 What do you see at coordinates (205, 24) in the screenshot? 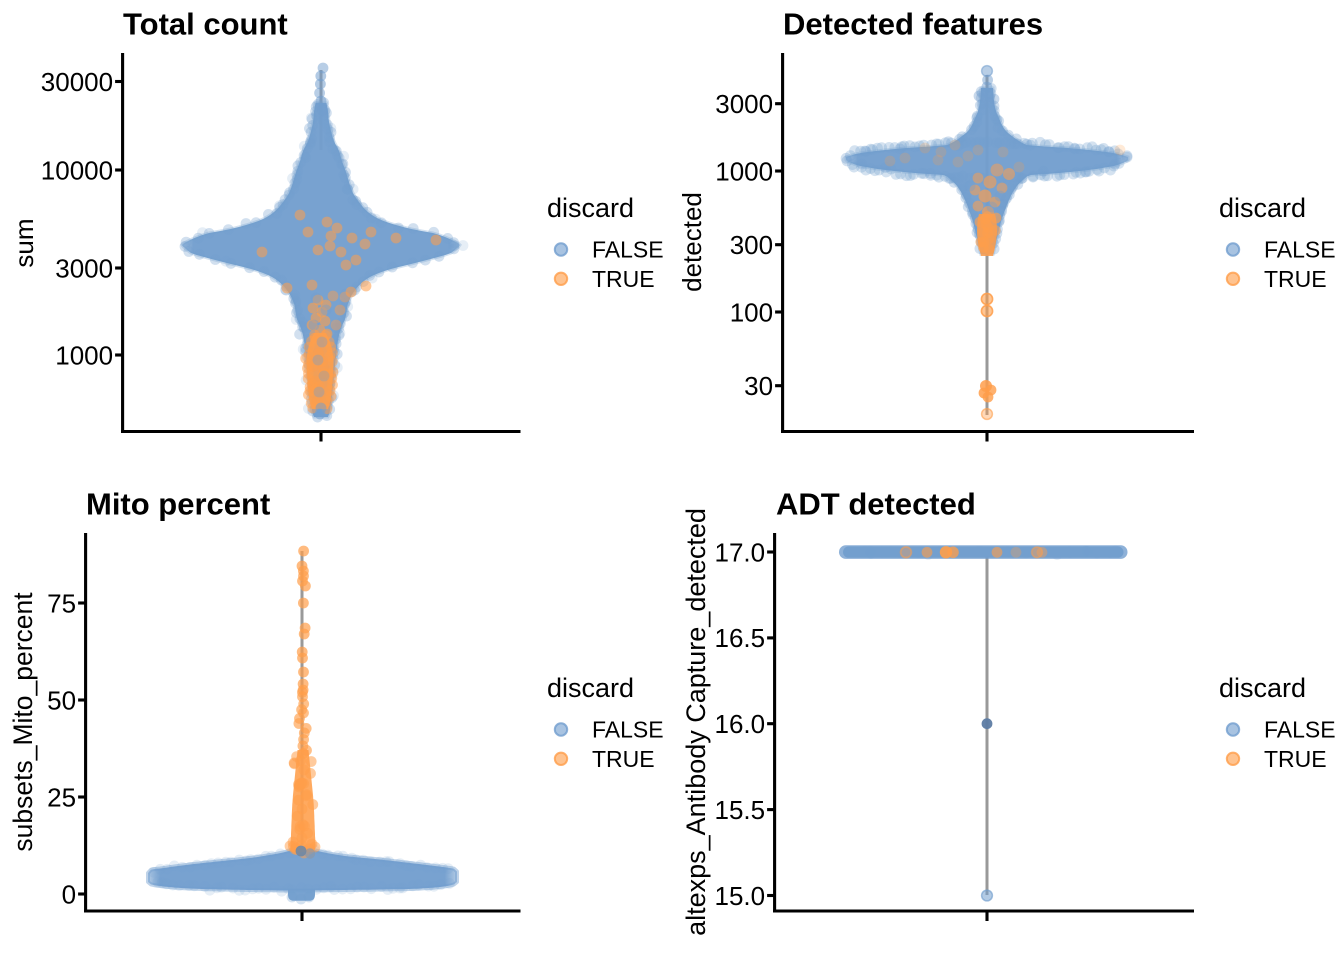
I see `svg-text: Total count` at bounding box center [205, 24].